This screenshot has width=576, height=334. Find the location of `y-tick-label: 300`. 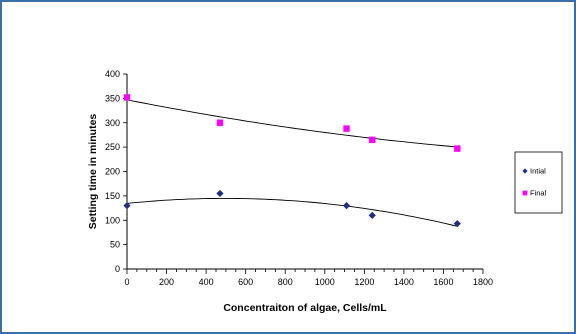

y-tick-label: 300 is located at coordinates (112, 123).